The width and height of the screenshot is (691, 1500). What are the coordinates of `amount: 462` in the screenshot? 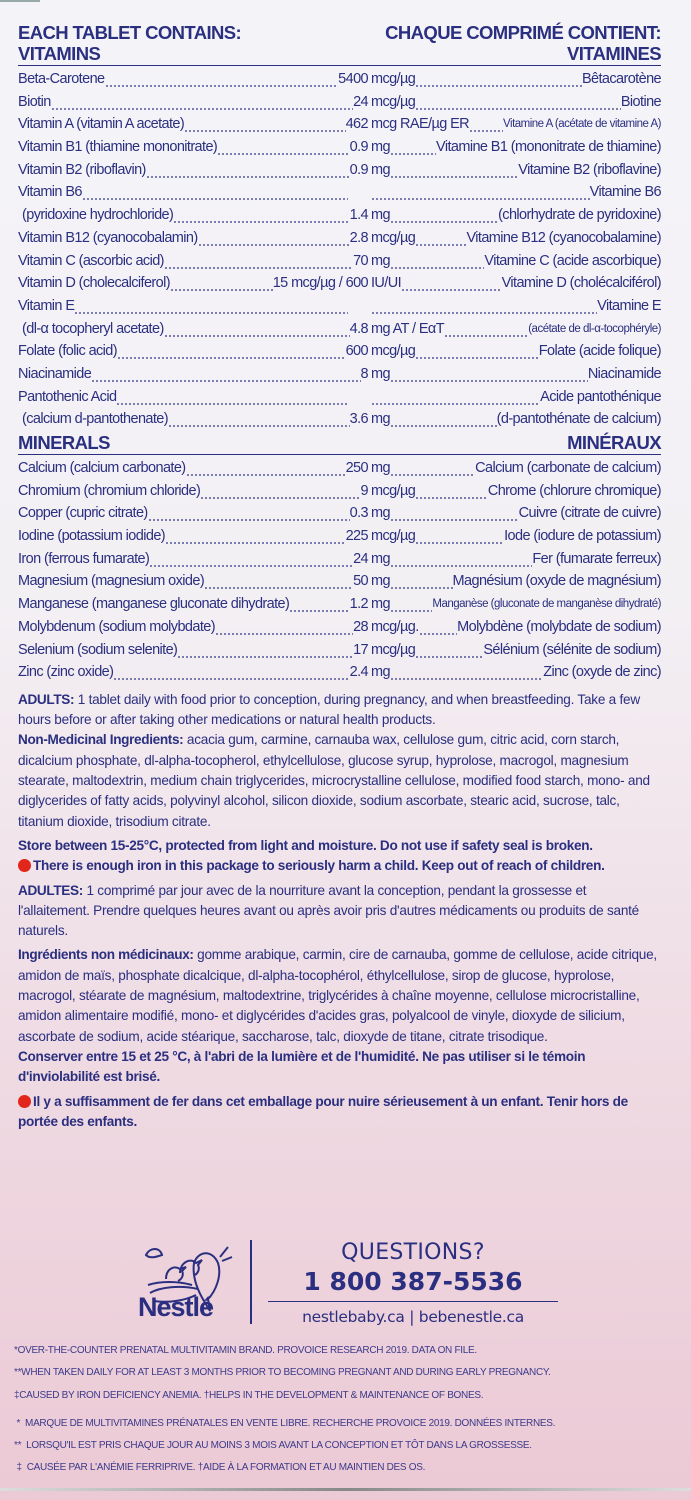 It's located at (357, 124).